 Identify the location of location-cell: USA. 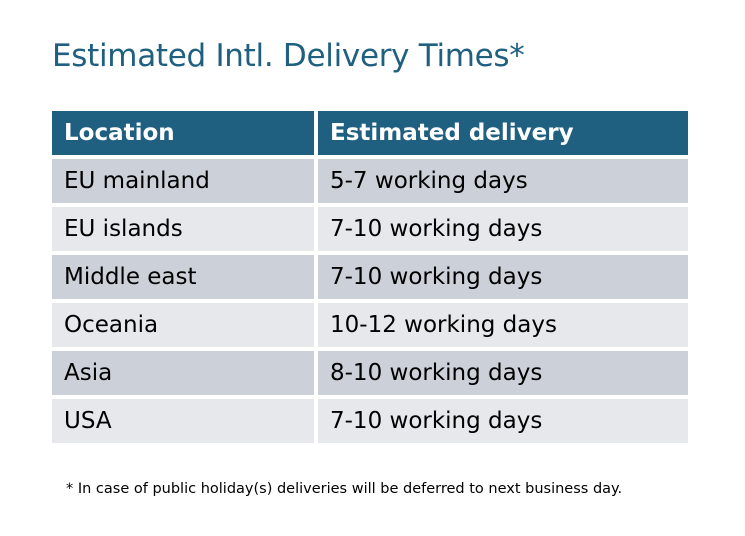
(183, 421).